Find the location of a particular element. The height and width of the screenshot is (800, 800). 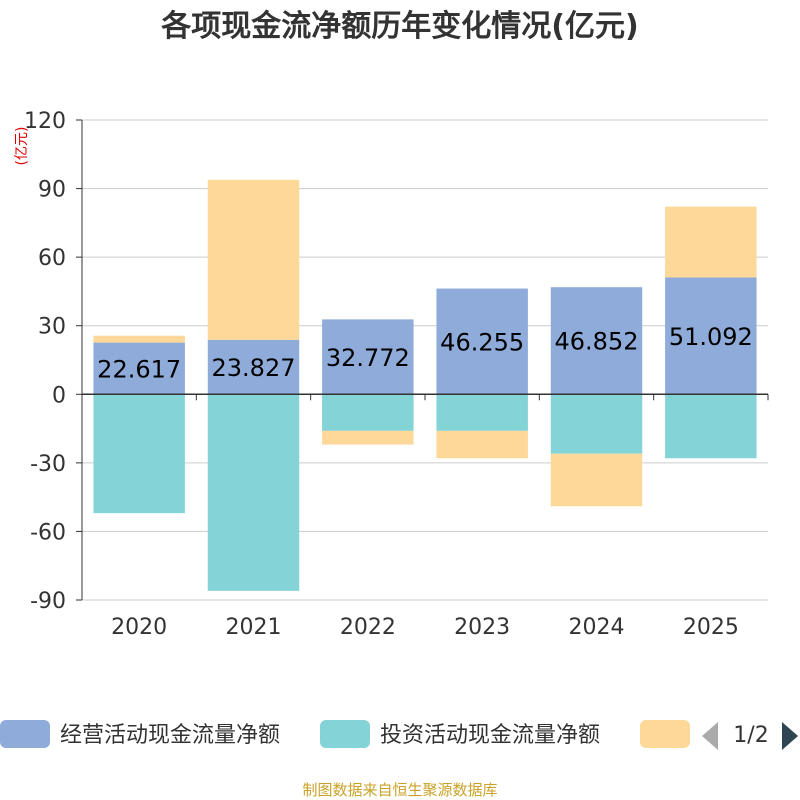

bar-series3-2024 is located at coordinates (596, 480).